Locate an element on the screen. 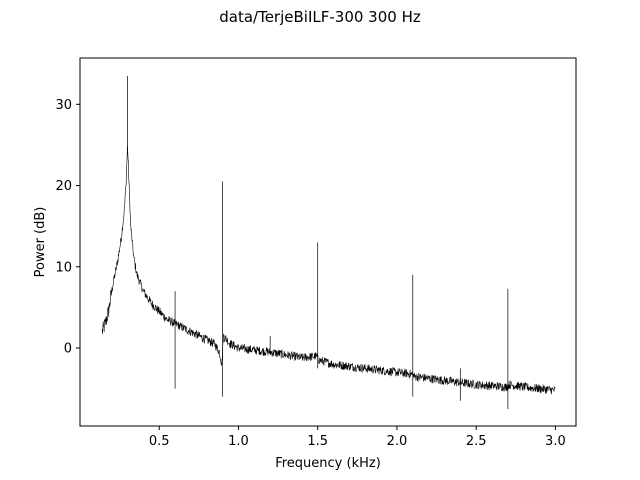 The width and height of the screenshot is (640, 480). y-tick-label: 30 is located at coordinates (63, 105).